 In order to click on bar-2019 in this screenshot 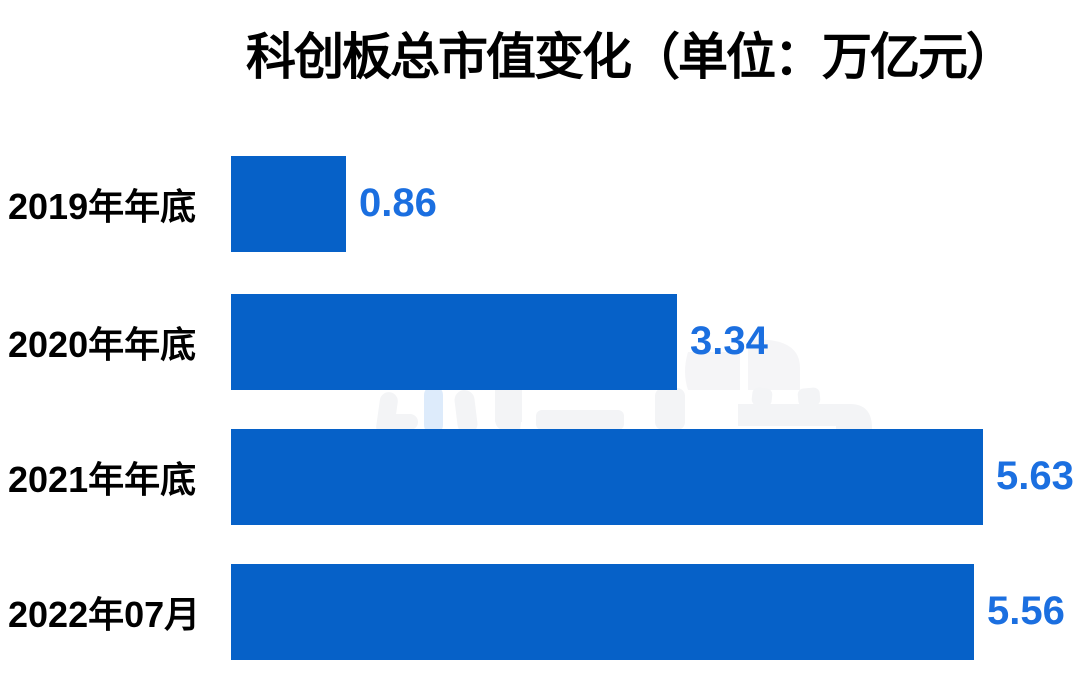, I will do `click(288, 203)`.